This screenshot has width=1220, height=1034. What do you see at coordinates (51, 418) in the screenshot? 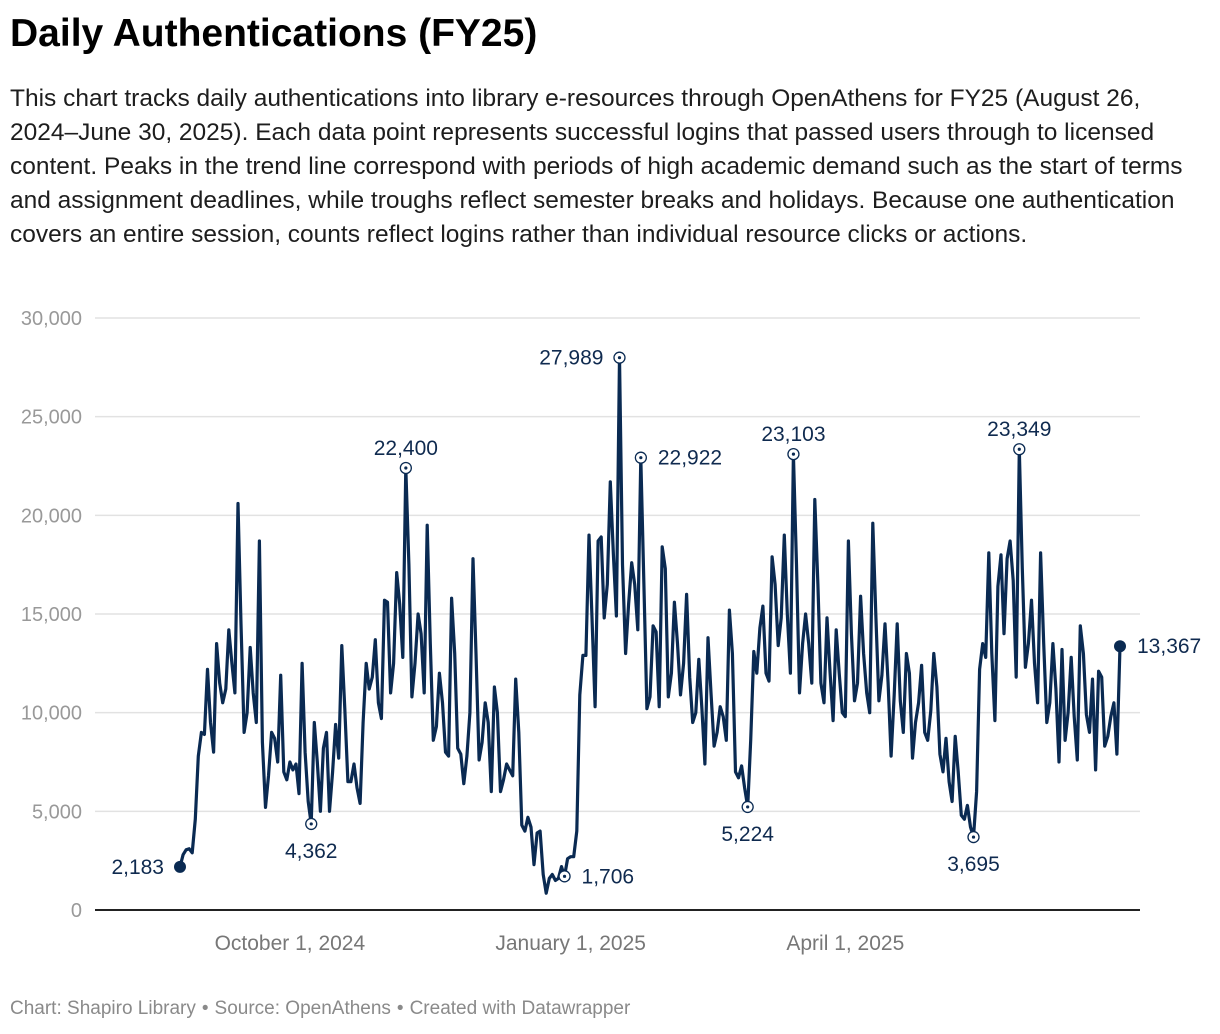
I see `y-tick-label: 25,000` at bounding box center [51, 418].